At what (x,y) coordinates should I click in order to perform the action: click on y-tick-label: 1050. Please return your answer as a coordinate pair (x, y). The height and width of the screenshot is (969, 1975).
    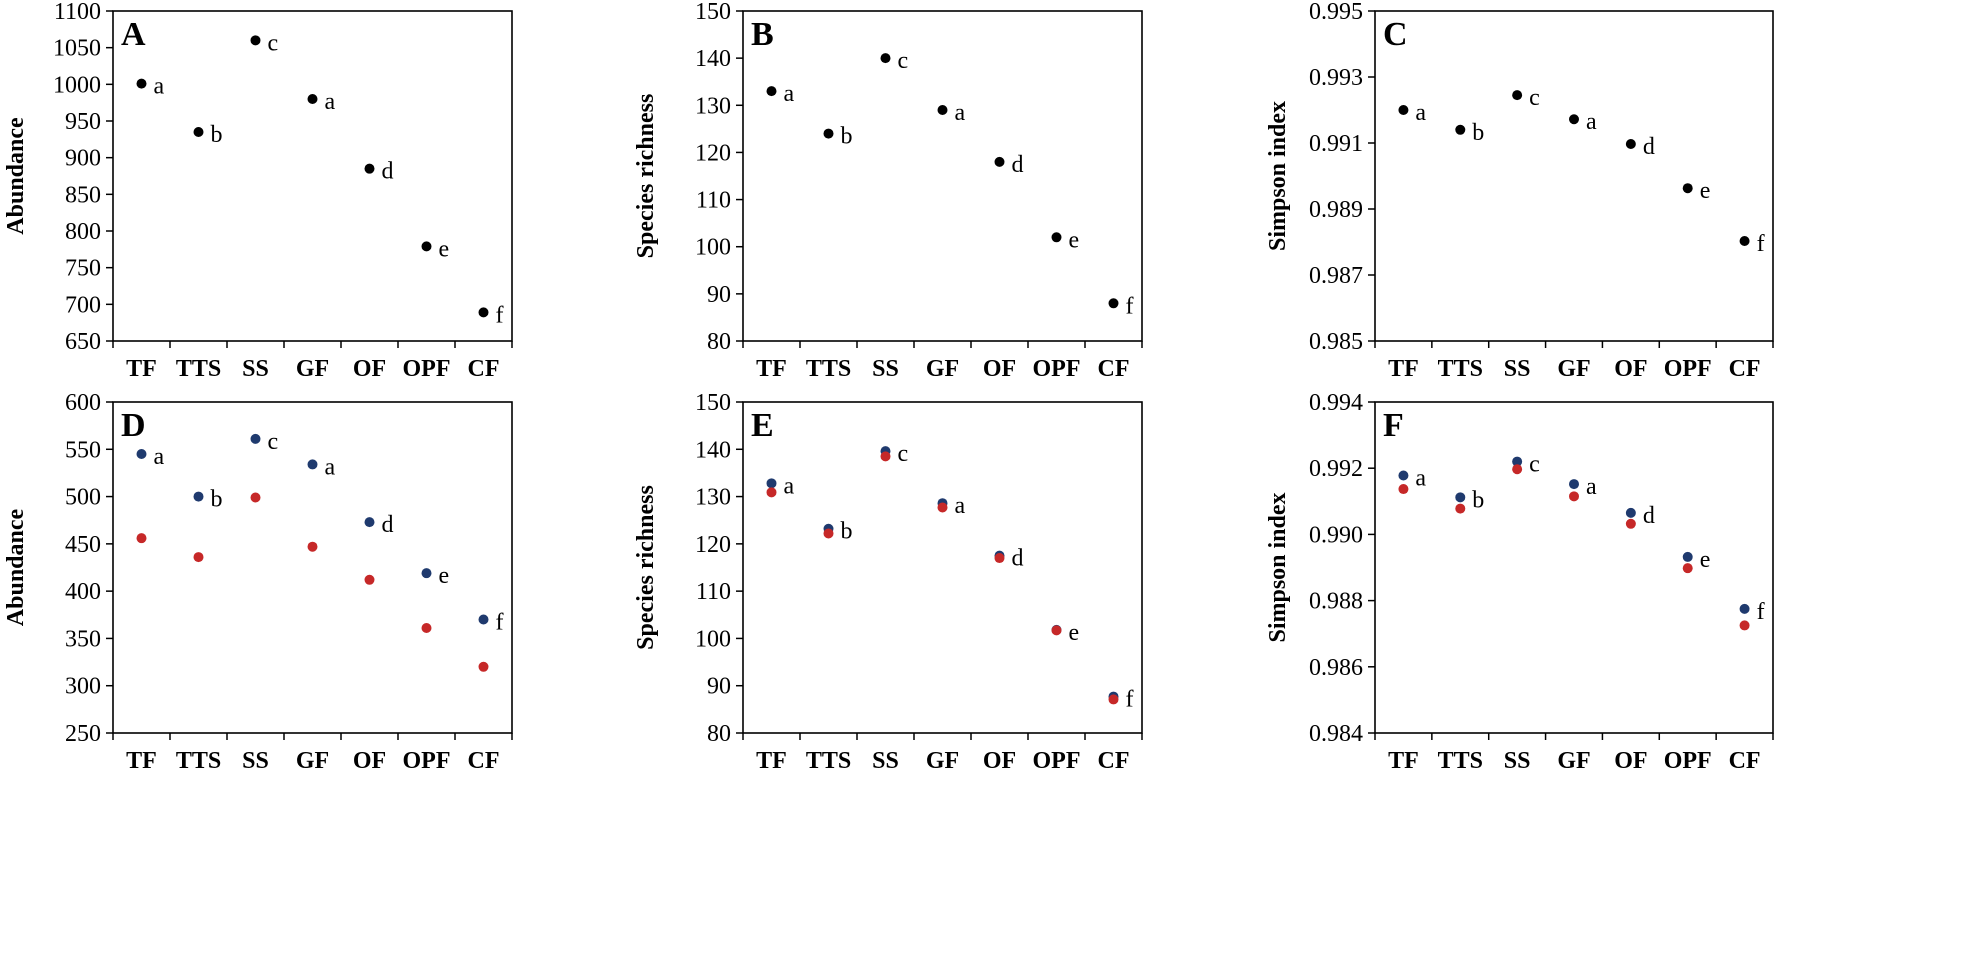
    Looking at the image, I should click on (77, 49).